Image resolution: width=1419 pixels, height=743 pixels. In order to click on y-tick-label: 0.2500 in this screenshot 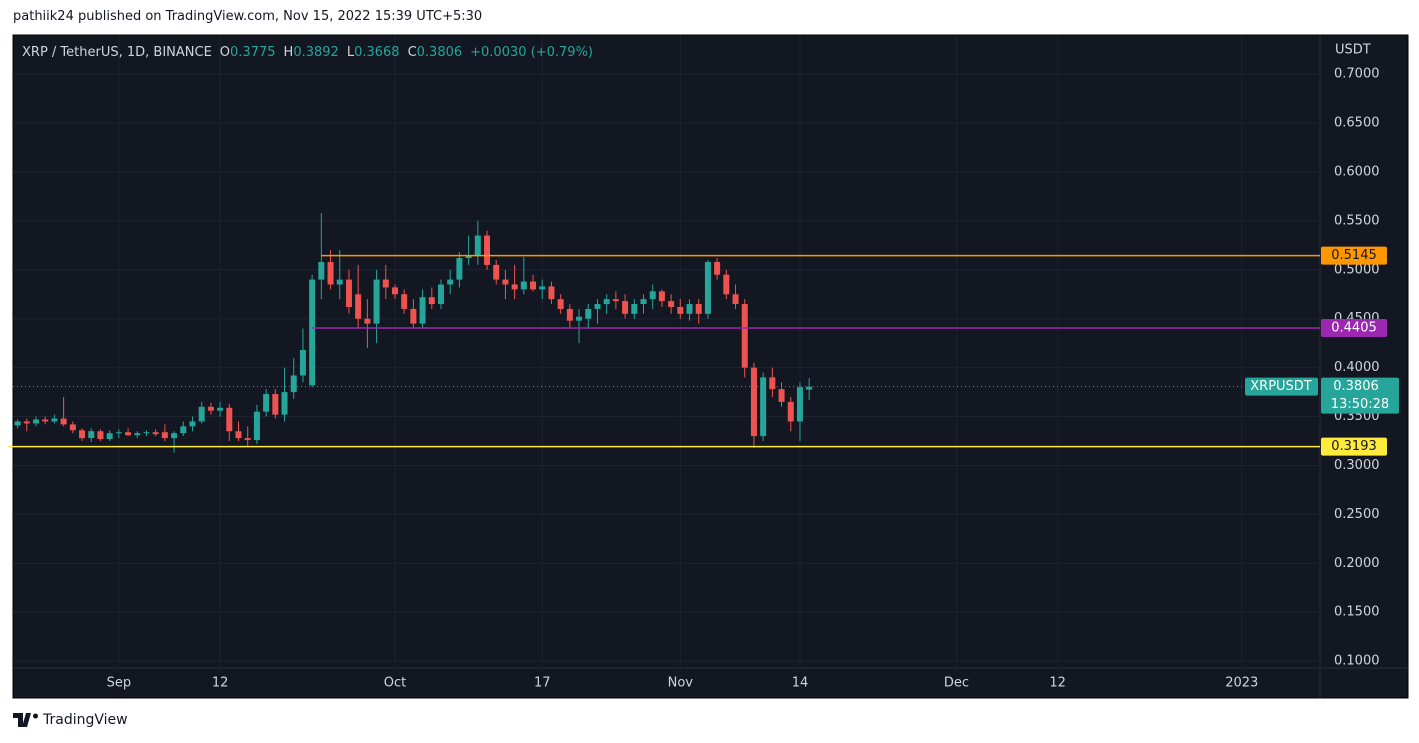, I will do `click(1357, 514)`.